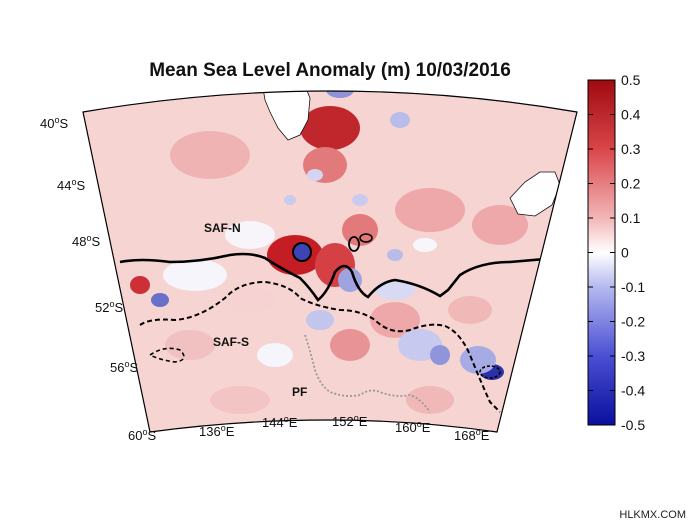 Image resolution: width=700 pixels, height=525 pixels. Describe the element at coordinates (286, 116) in the screenshot. I see `tasmania-land` at that location.